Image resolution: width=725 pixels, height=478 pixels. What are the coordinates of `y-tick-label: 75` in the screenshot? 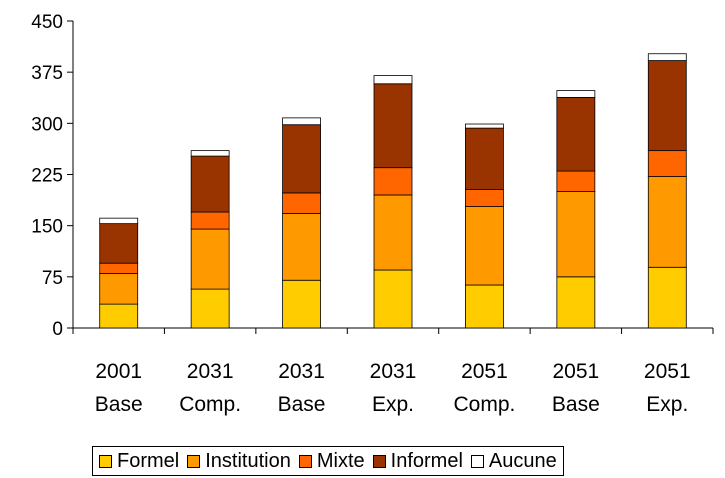 It's located at (52, 278).